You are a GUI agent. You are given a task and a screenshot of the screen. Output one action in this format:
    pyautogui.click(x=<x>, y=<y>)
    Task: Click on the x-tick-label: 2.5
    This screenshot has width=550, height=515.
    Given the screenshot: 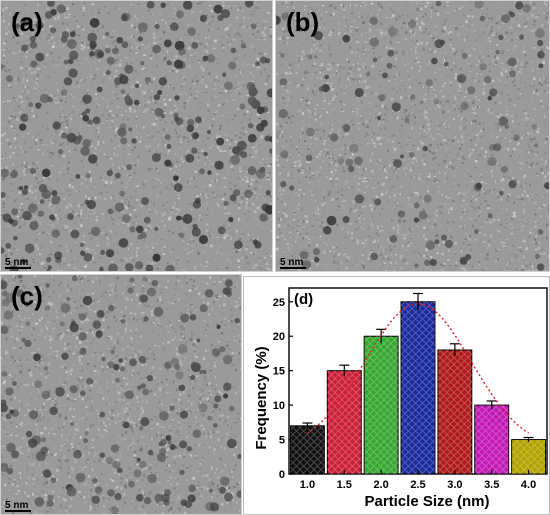 What is the action you would take?
    pyautogui.click(x=417, y=485)
    